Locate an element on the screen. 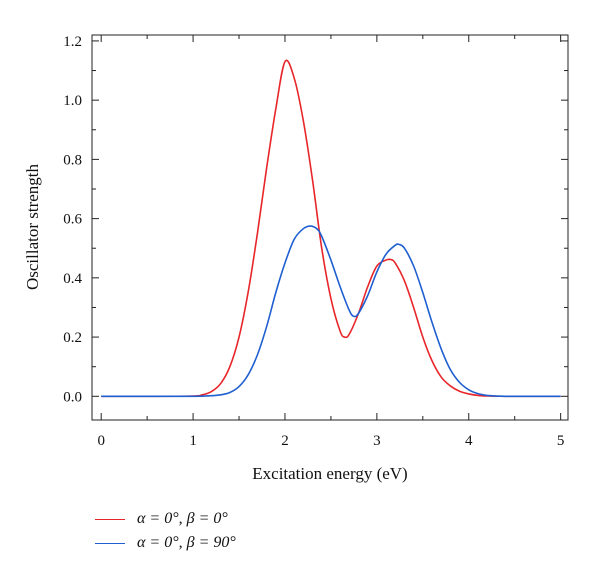  legend-item-series-1: α = 0°, β = 0° is located at coordinates (165, 519).